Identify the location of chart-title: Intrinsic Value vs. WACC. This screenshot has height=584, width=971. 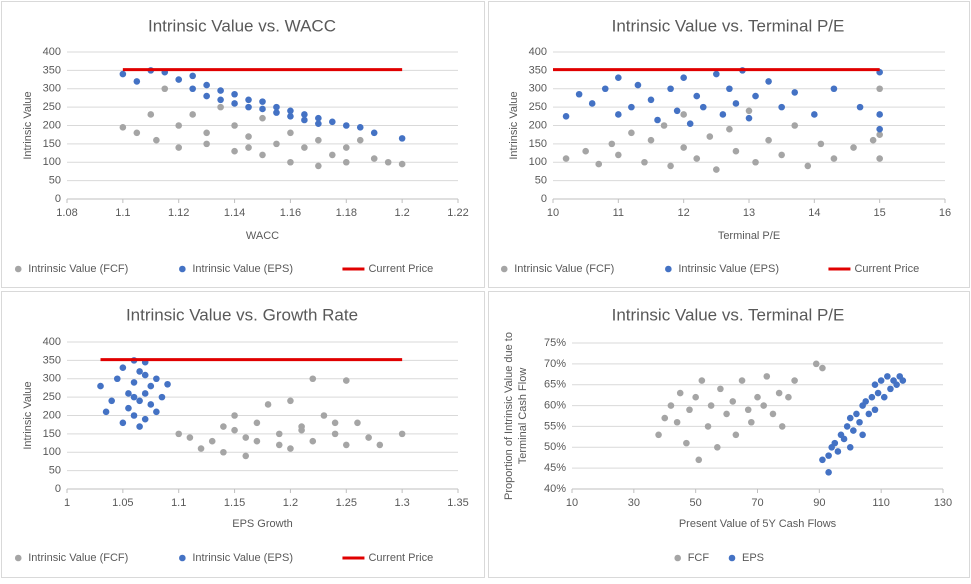
(242, 25).